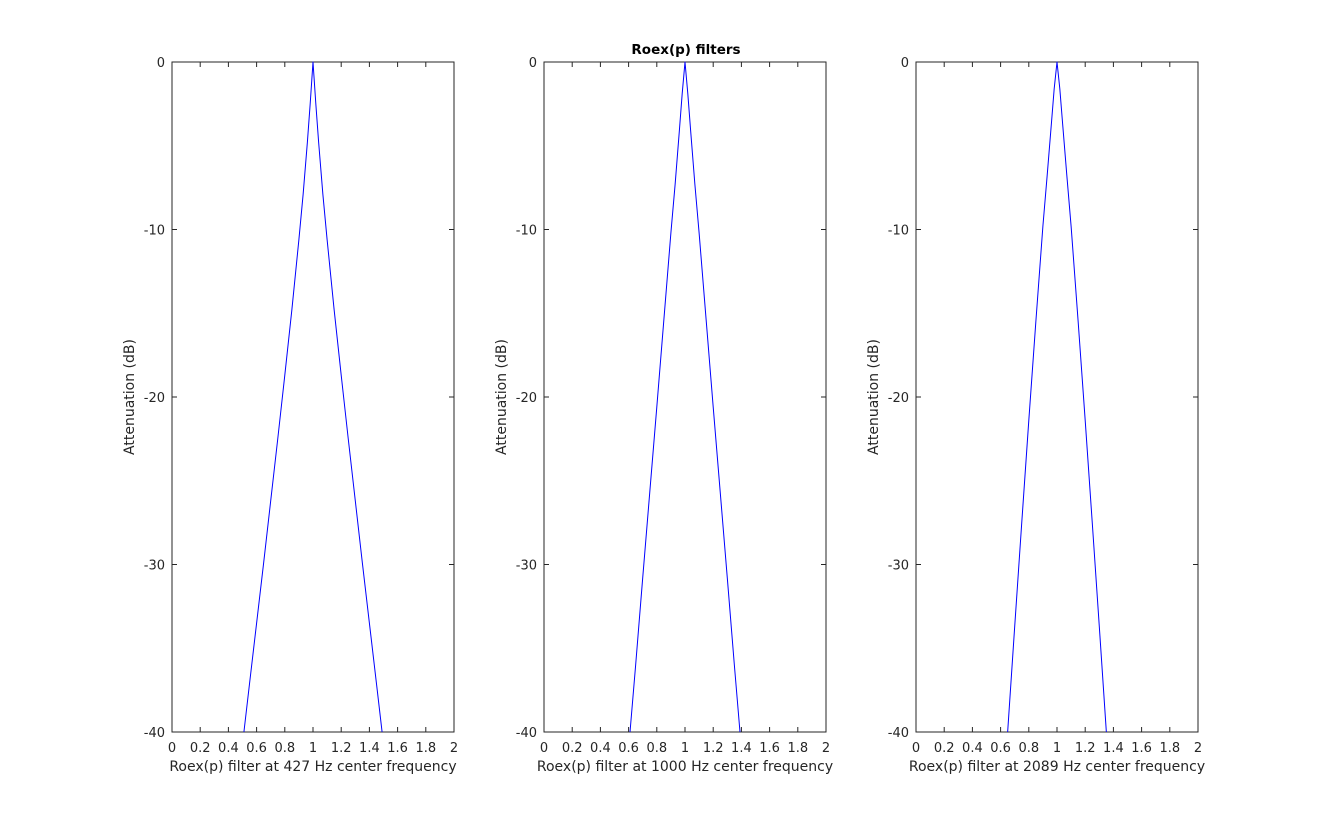  I want to click on figure-title: Roex(p) filters, so click(685, 50).